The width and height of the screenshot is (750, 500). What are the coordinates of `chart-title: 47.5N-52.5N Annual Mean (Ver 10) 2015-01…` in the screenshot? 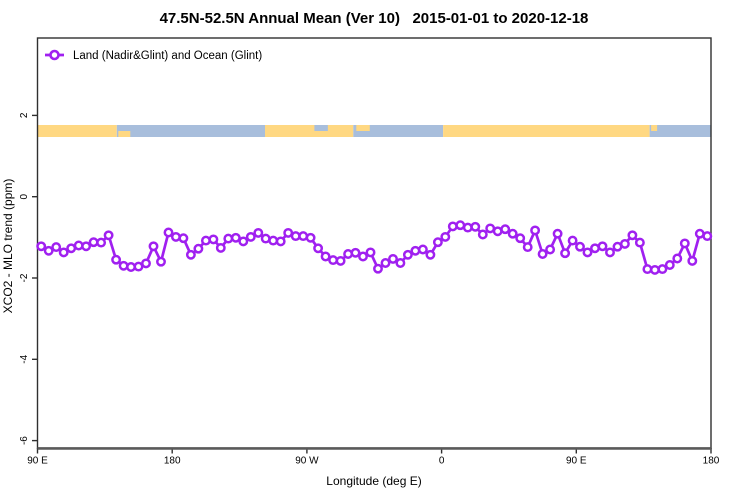 It's located at (374, 18).